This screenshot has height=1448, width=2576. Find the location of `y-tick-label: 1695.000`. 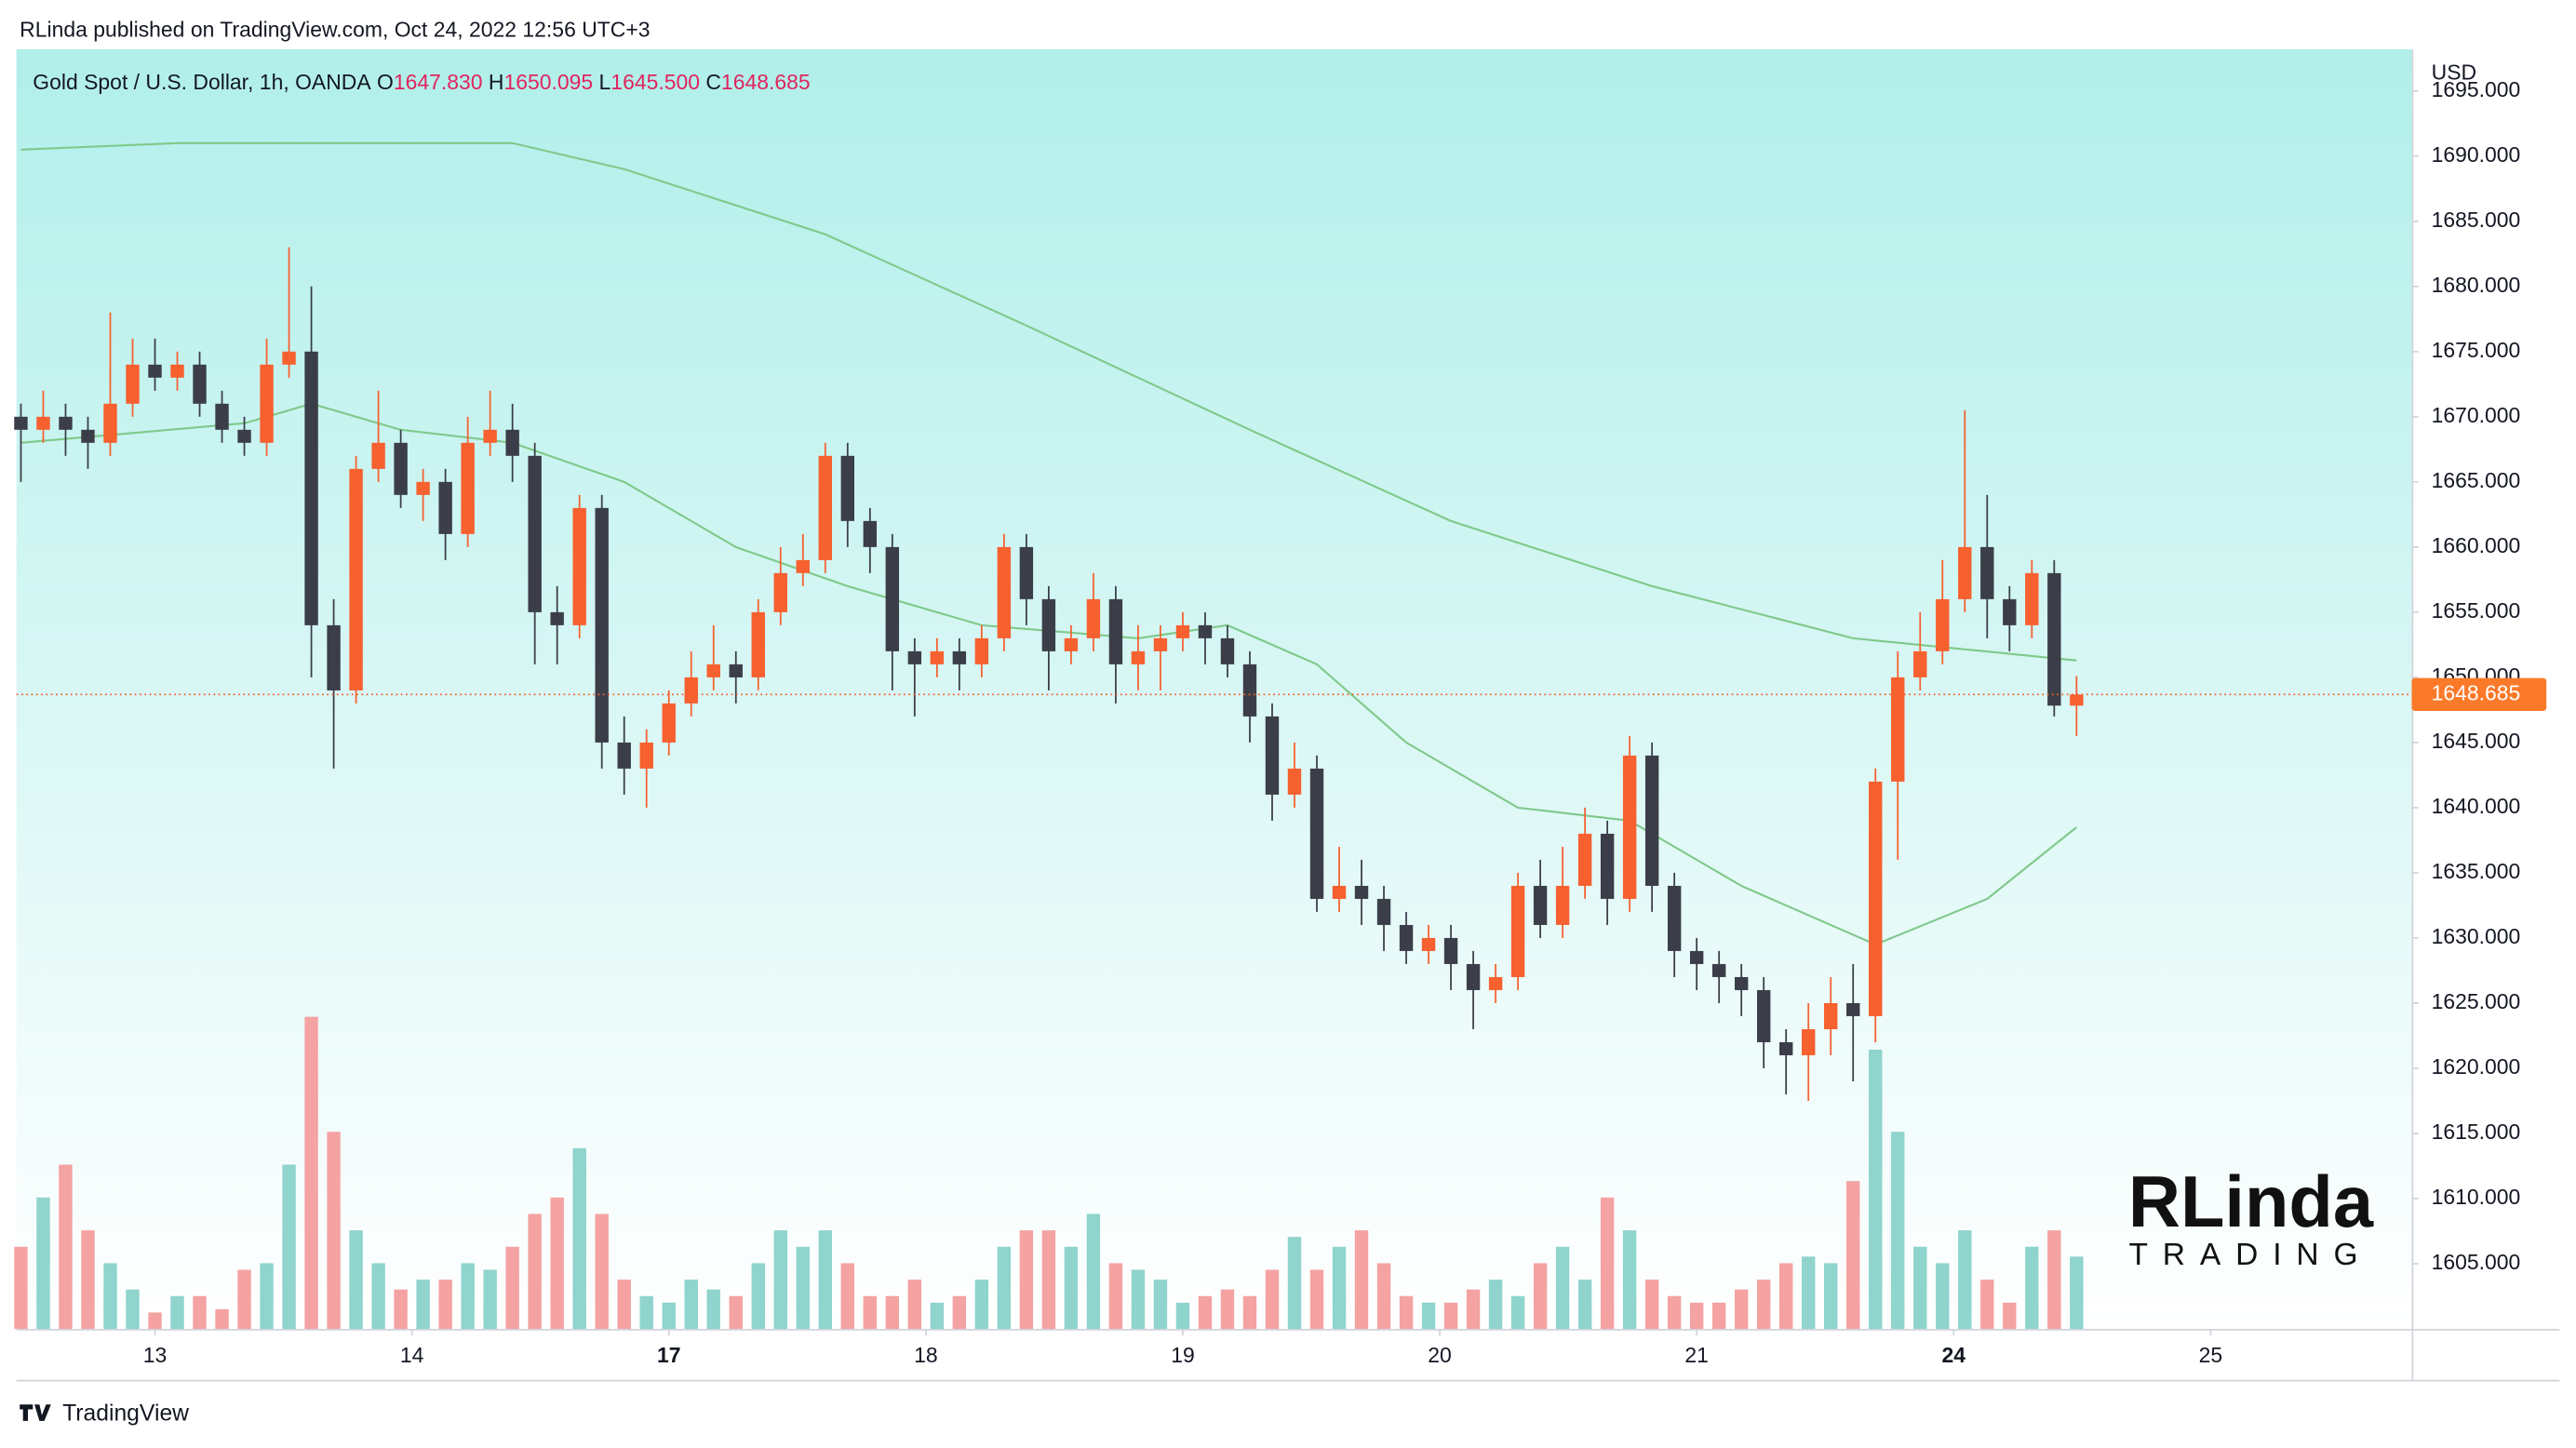

y-tick-label: 1695.000 is located at coordinates (2476, 89).